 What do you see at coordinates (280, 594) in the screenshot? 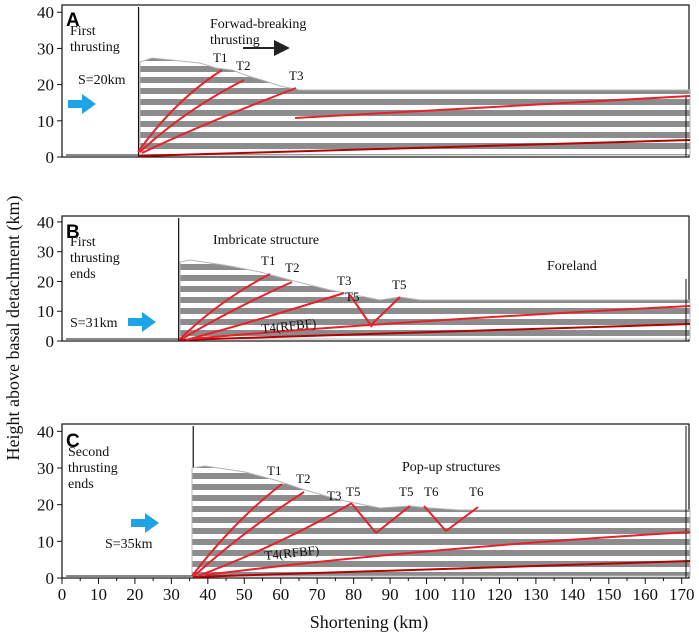
I see `x-tick-label: 60` at bounding box center [280, 594].